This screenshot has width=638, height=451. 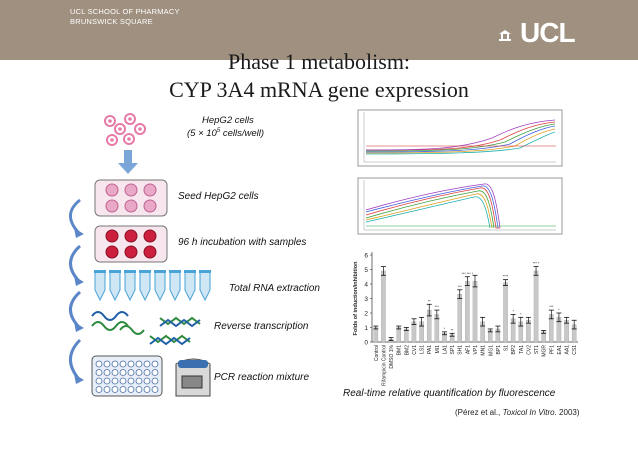 What do you see at coordinates (423, 349) in the screenshot?
I see `x-tick-label: LS1` at bounding box center [423, 349].